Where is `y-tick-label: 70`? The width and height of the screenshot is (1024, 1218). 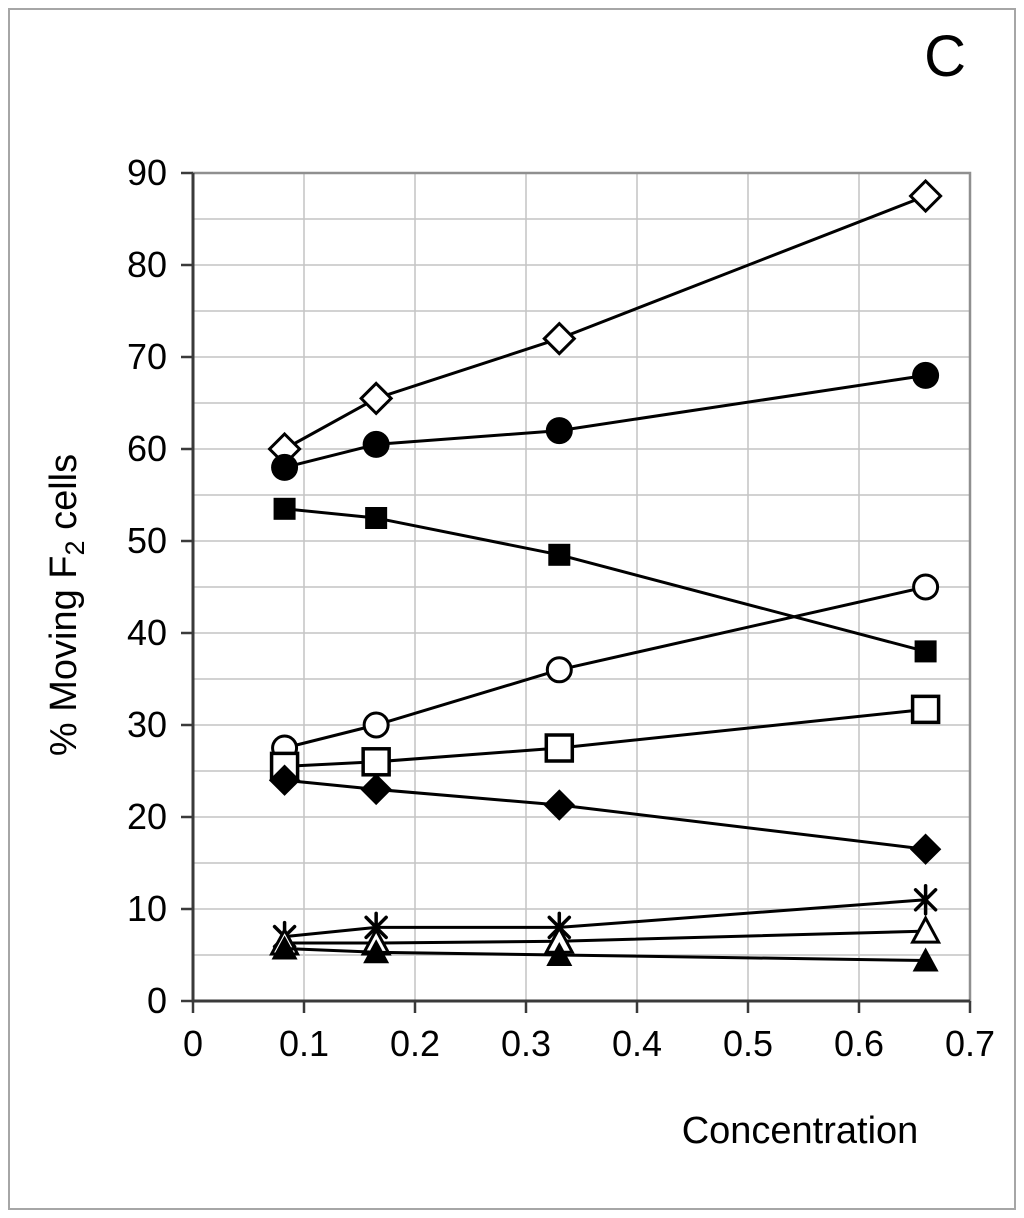 y-tick-label: 70 is located at coordinates (147, 356).